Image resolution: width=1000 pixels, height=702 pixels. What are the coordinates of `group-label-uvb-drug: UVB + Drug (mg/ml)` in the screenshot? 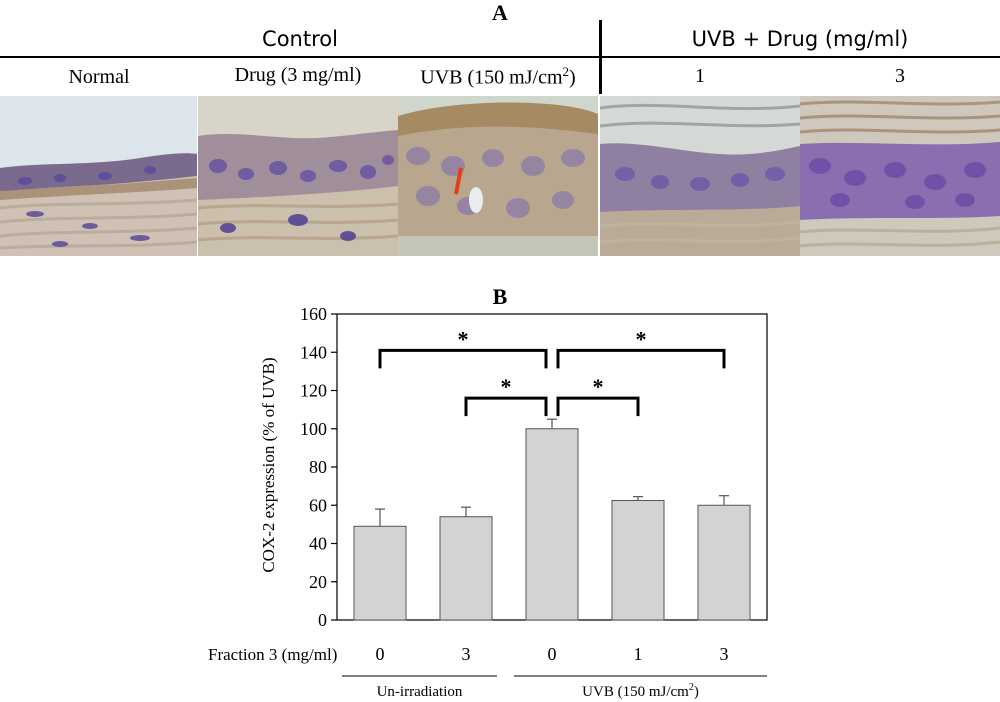 It's located at (800, 39).